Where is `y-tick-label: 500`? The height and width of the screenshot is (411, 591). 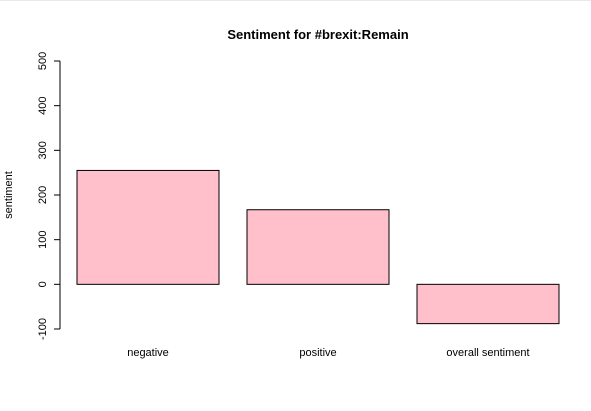
y-tick-label: 500 is located at coordinates (43, 61).